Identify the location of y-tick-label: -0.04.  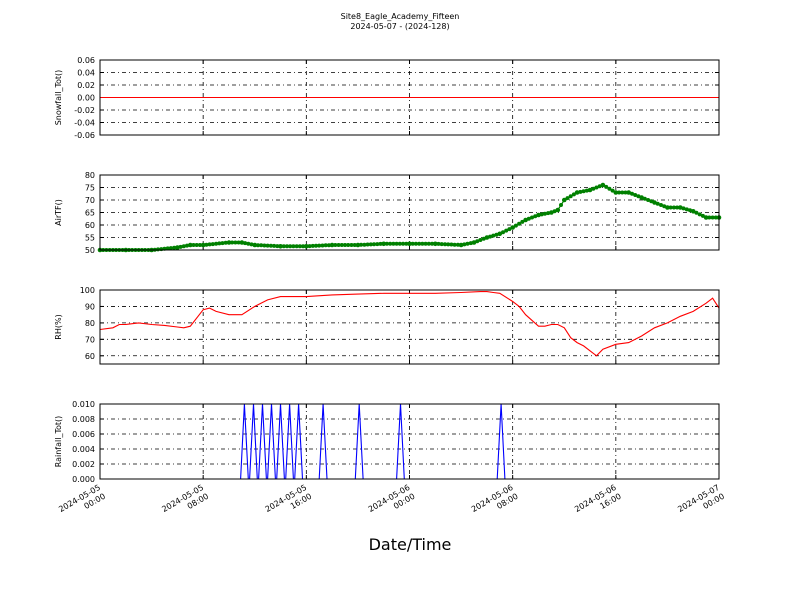
(84, 123).